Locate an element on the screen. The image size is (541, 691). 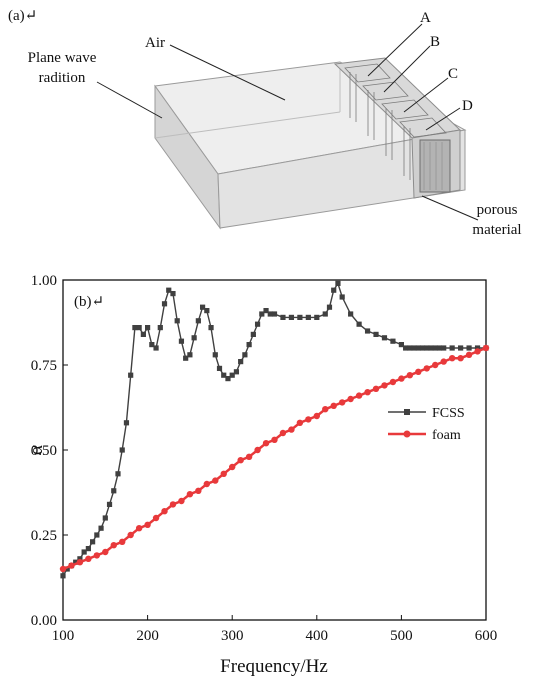
cell-b-label: B is located at coordinates (435, 42).